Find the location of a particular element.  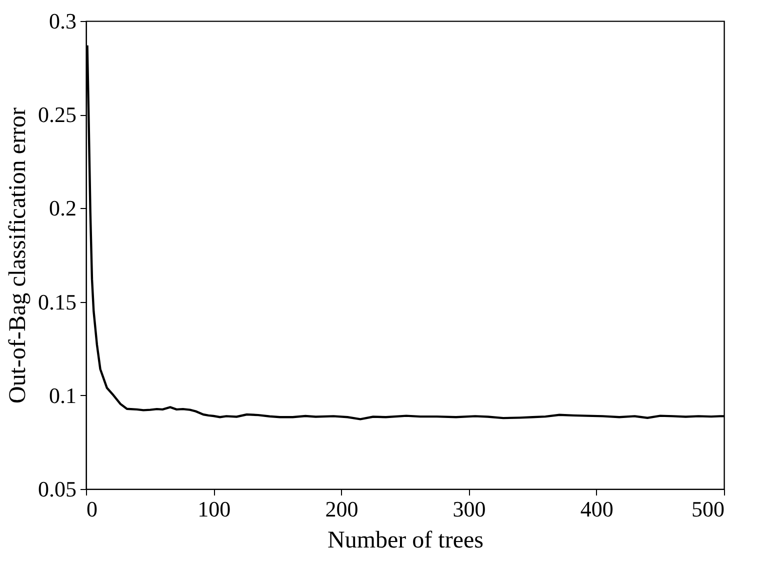

x-tick-label: 400 is located at coordinates (597, 509).